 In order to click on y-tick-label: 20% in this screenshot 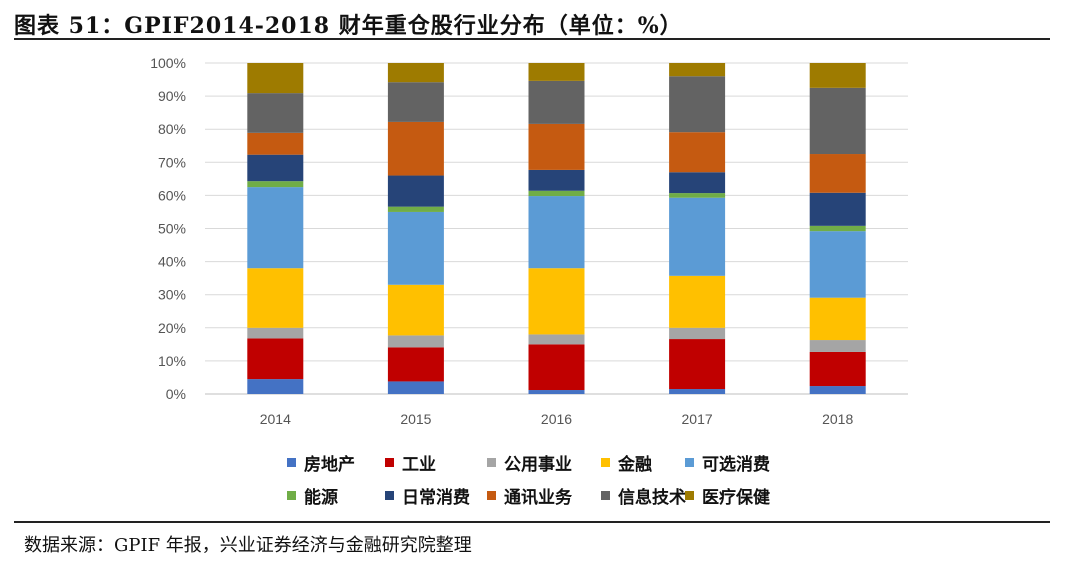, I will do `click(172, 328)`.